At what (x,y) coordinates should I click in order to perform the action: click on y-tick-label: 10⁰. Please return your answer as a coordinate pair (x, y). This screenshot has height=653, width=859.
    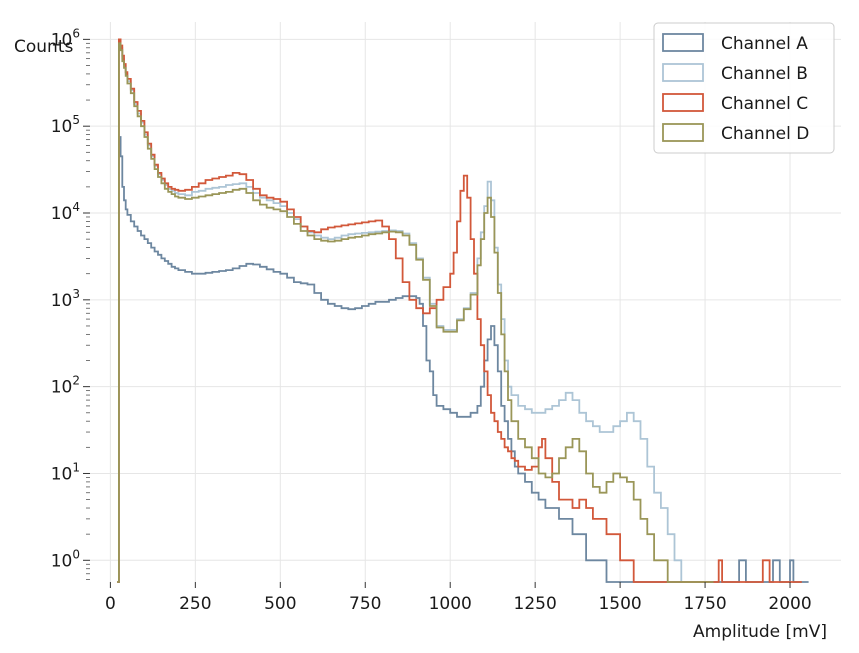
    Looking at the image, I should click on (65, 559).